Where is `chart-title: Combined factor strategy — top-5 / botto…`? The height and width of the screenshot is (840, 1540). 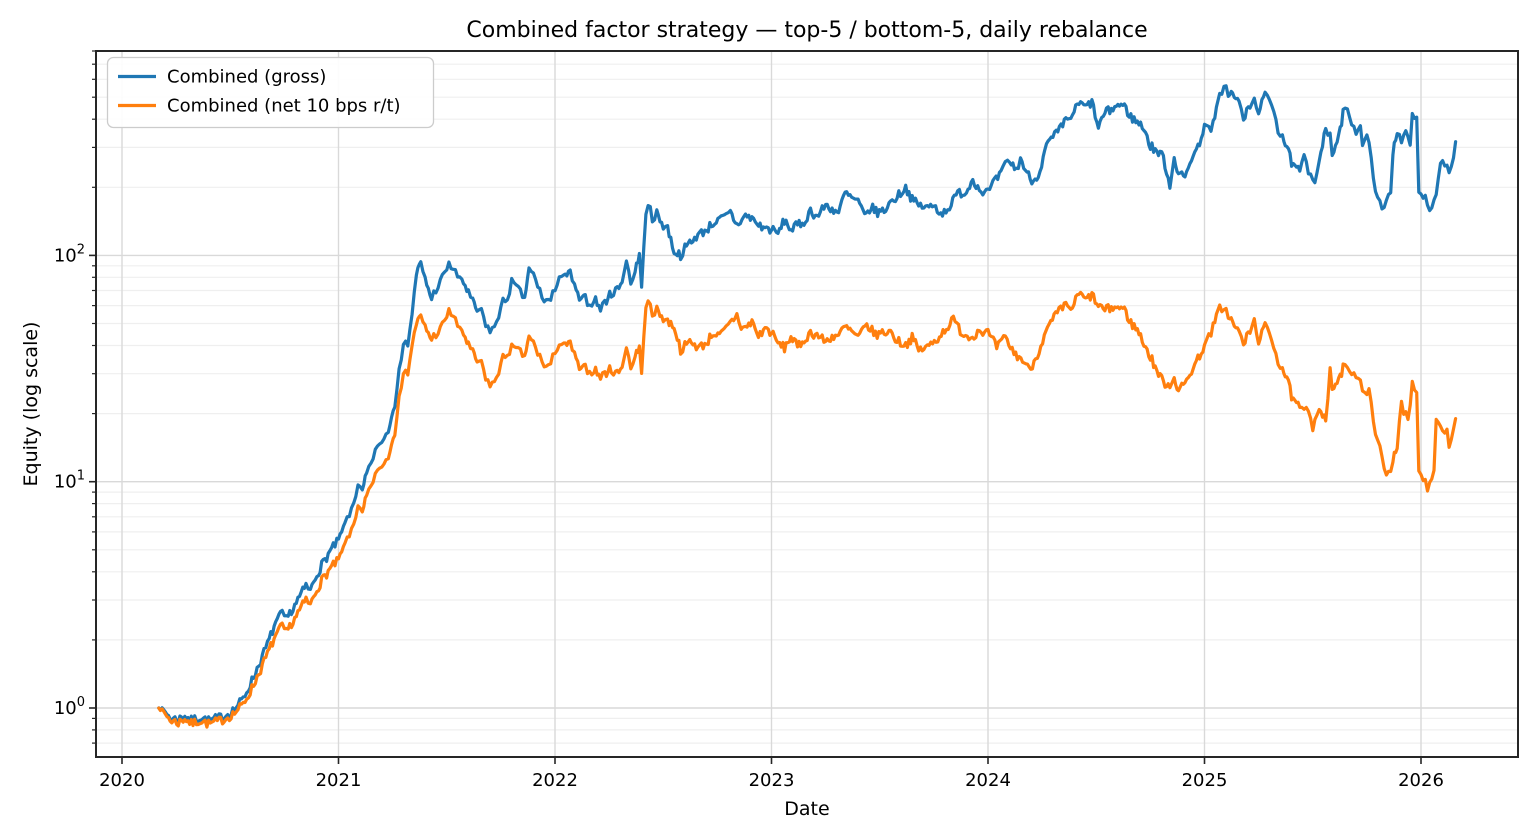
chart-title: Combined factor strategy — top-5 / botto… is located at coordinates (806, 30).